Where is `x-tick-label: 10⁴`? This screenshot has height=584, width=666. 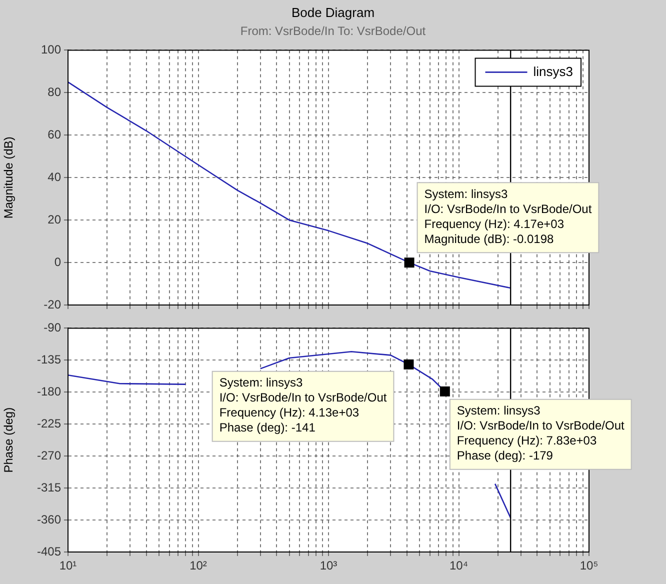
x-tick-label: 10⁴ is located at coordinates (458, 565).